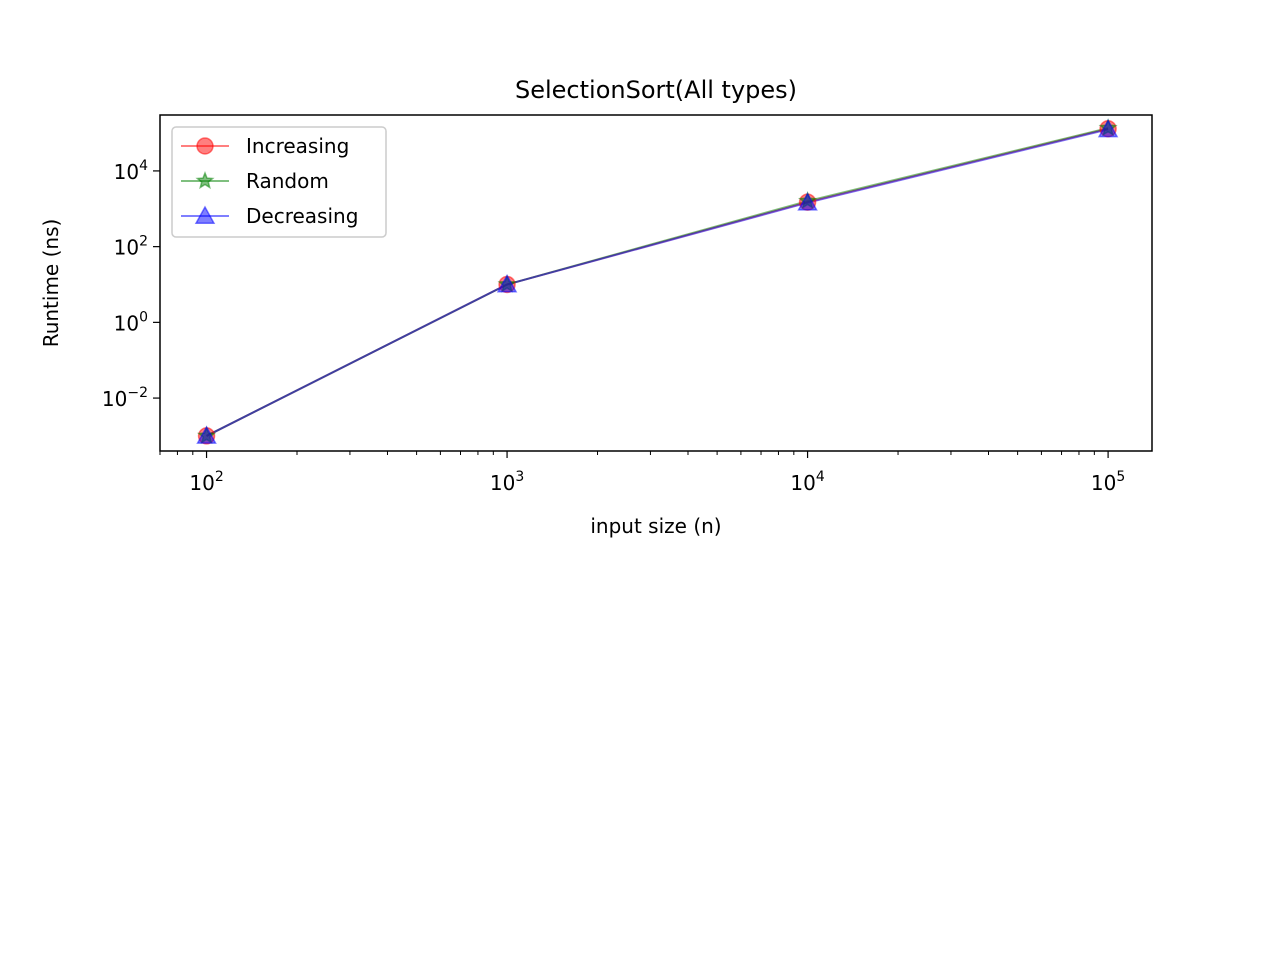  I want to click on x-tick-label: 10³, so click(507, 482).